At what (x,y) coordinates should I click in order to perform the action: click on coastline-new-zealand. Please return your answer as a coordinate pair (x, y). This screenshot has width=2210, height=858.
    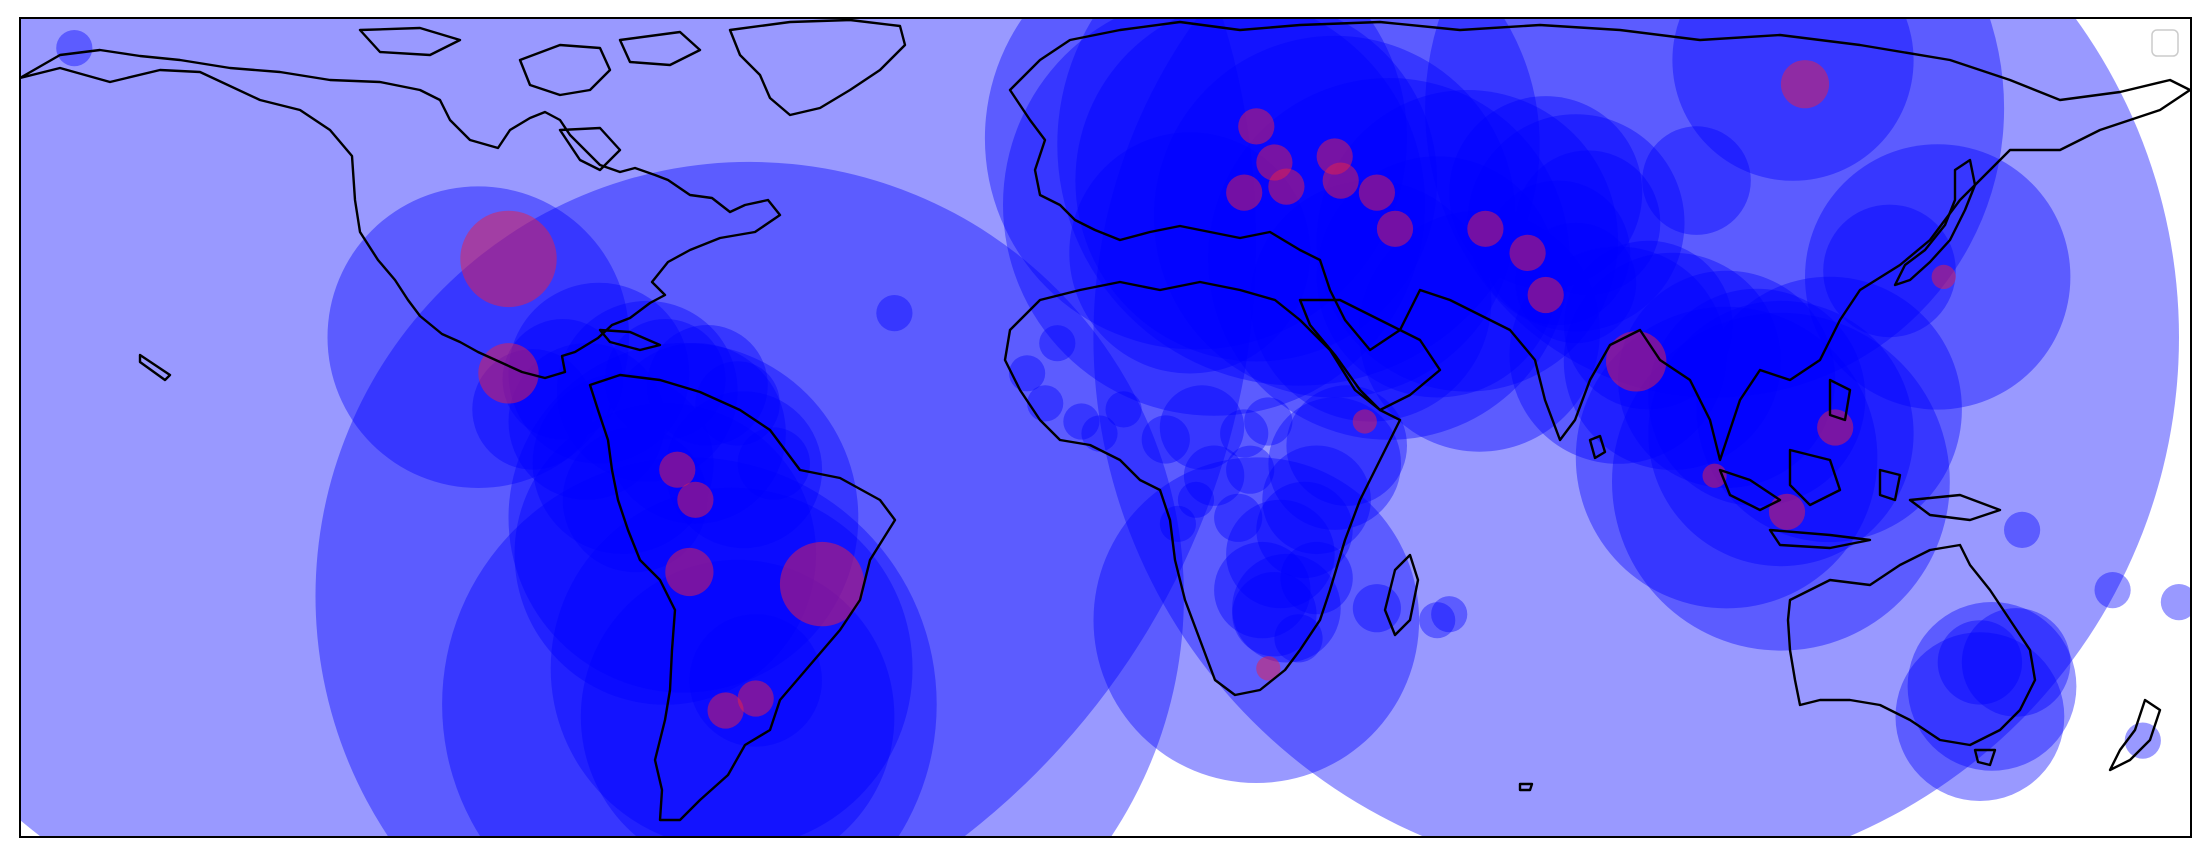
    Looking at the image, I should click on (2135, 735).